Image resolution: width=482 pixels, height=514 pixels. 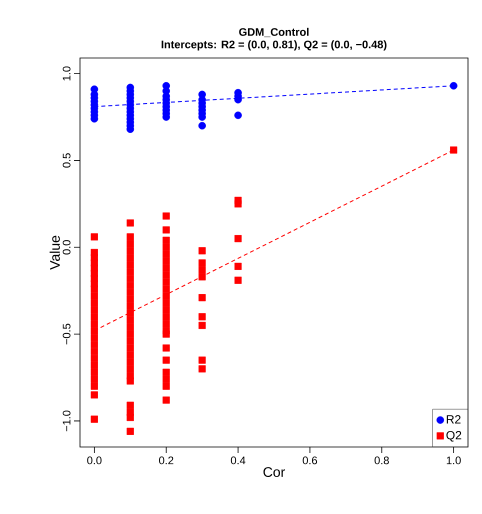 I want to click on y-axis-title: Value, so click(x=55, y=253).